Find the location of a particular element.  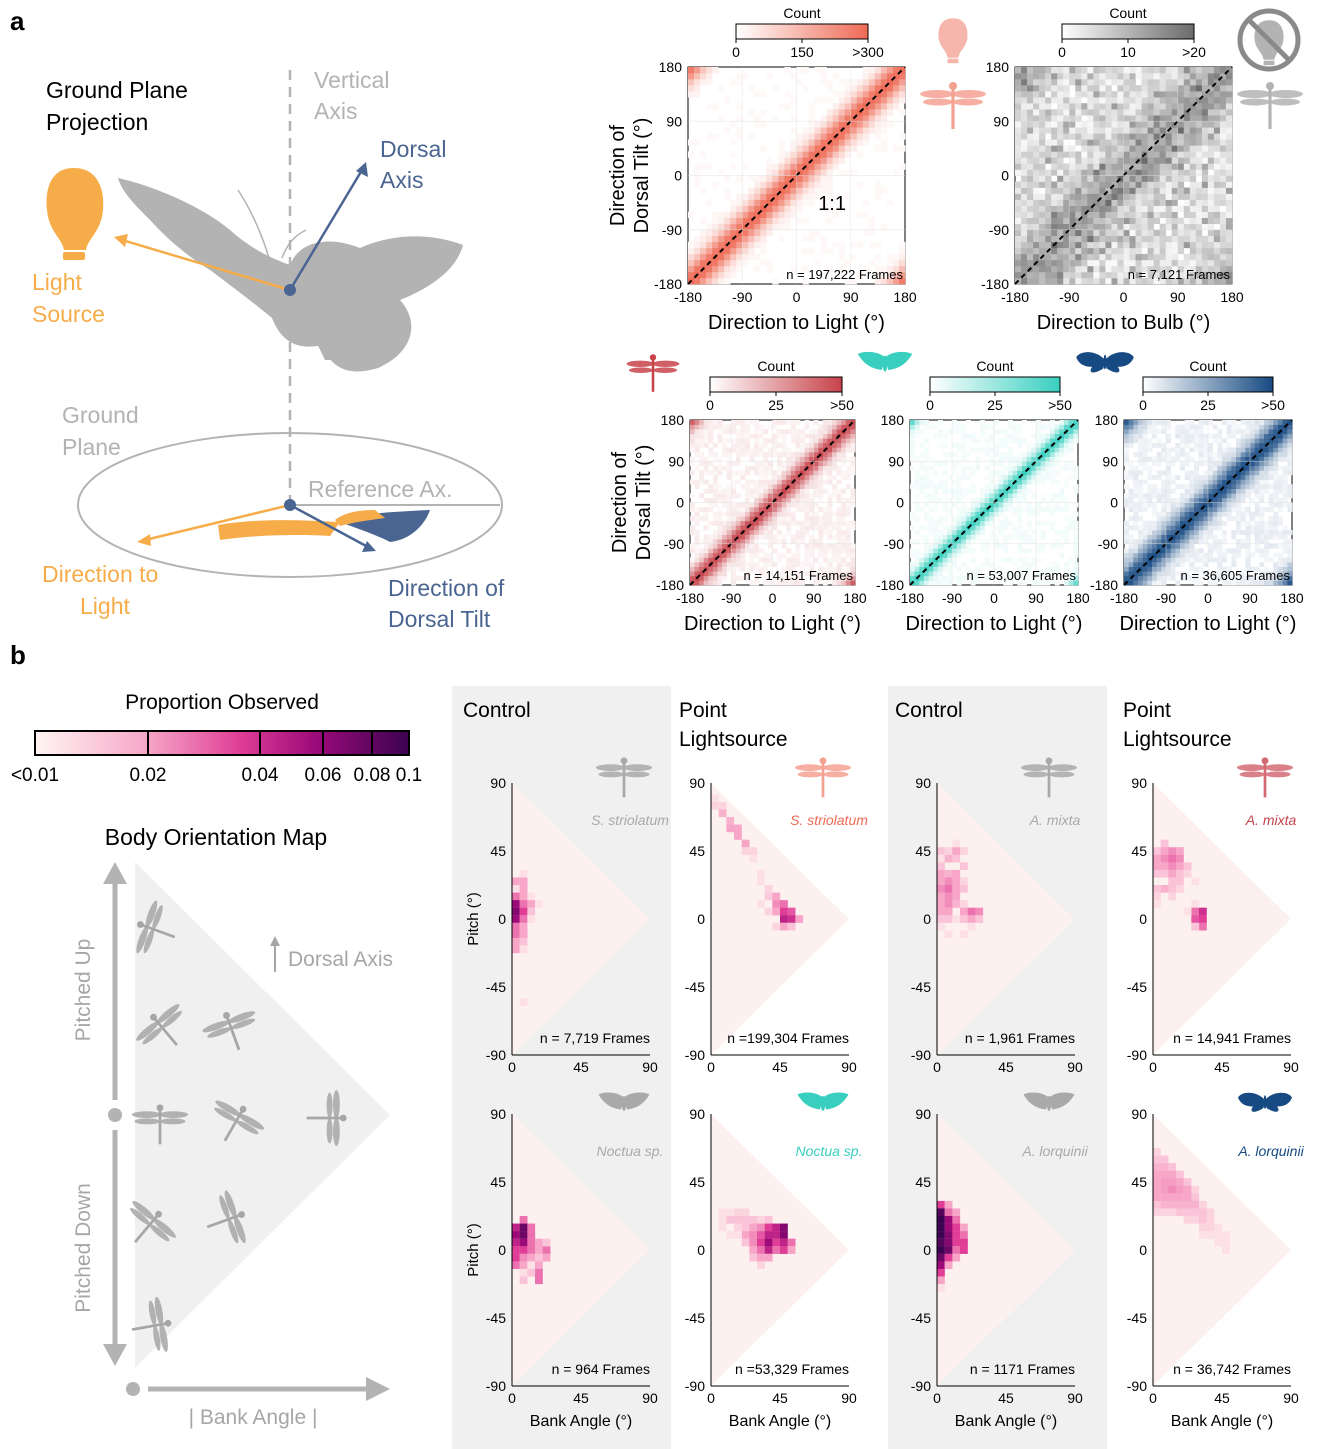

y-tick-label: 180 is located at coordinates (893, 420).